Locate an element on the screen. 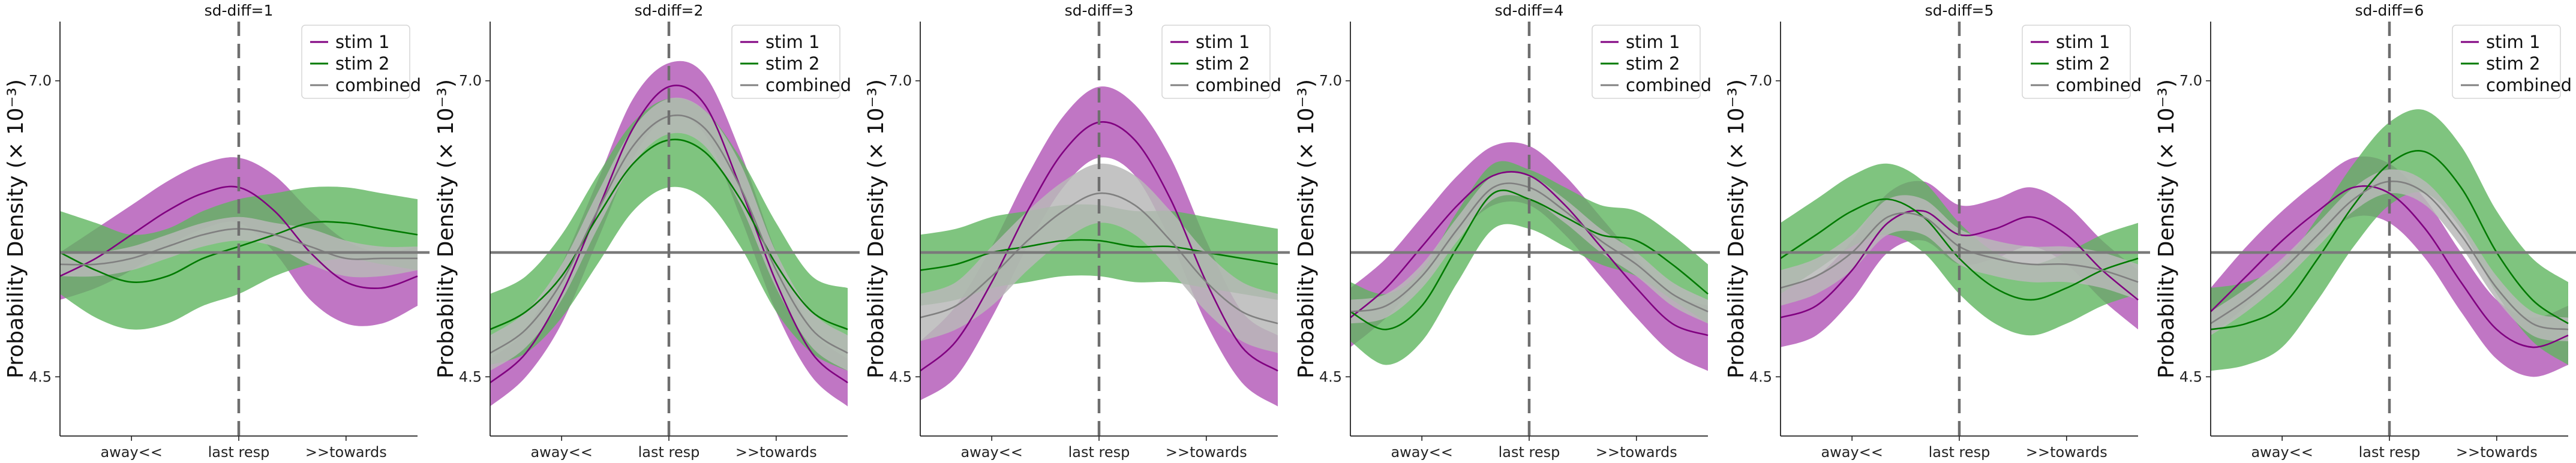  chart-title: sd-diff=6 is located at coordinates (2389, 11).